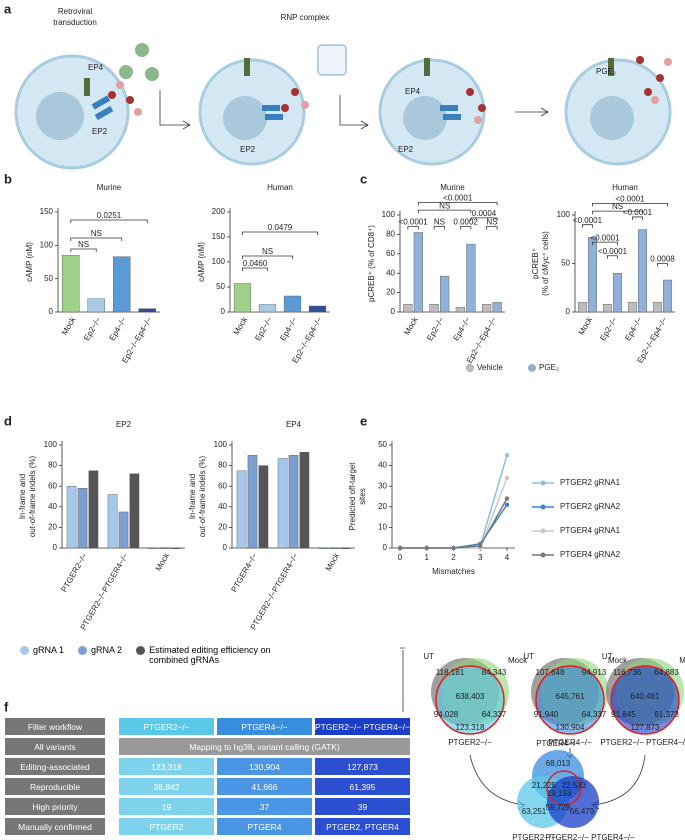 The image size is (685, 840). I want to click on y-tick-label: 60, so click(52, 485).